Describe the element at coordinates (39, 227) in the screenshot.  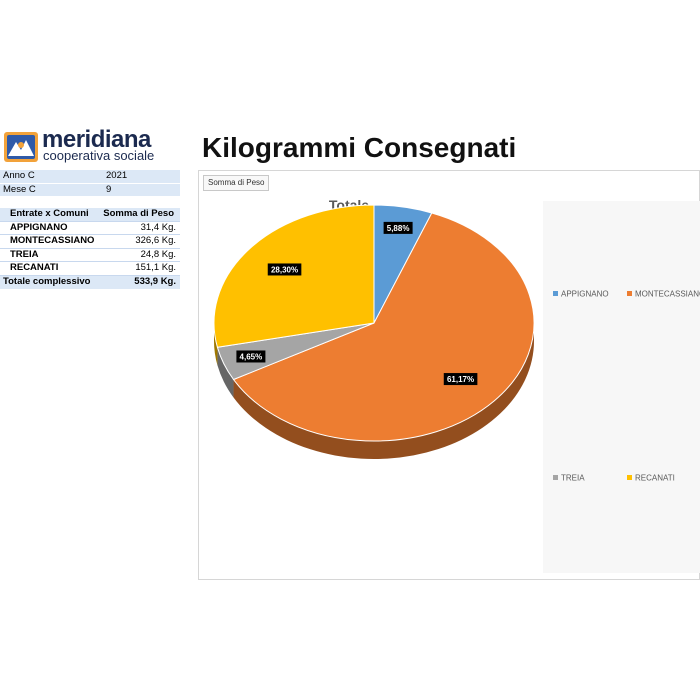
I see `row-label: APPIGNANO` at that location.